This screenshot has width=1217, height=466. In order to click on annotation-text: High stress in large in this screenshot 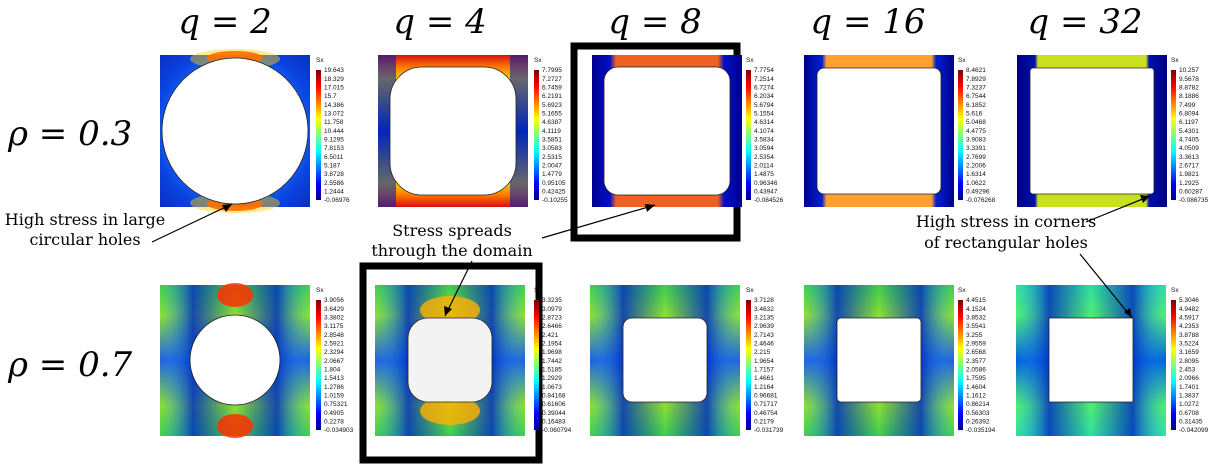, I will do `click(85, 219)`.